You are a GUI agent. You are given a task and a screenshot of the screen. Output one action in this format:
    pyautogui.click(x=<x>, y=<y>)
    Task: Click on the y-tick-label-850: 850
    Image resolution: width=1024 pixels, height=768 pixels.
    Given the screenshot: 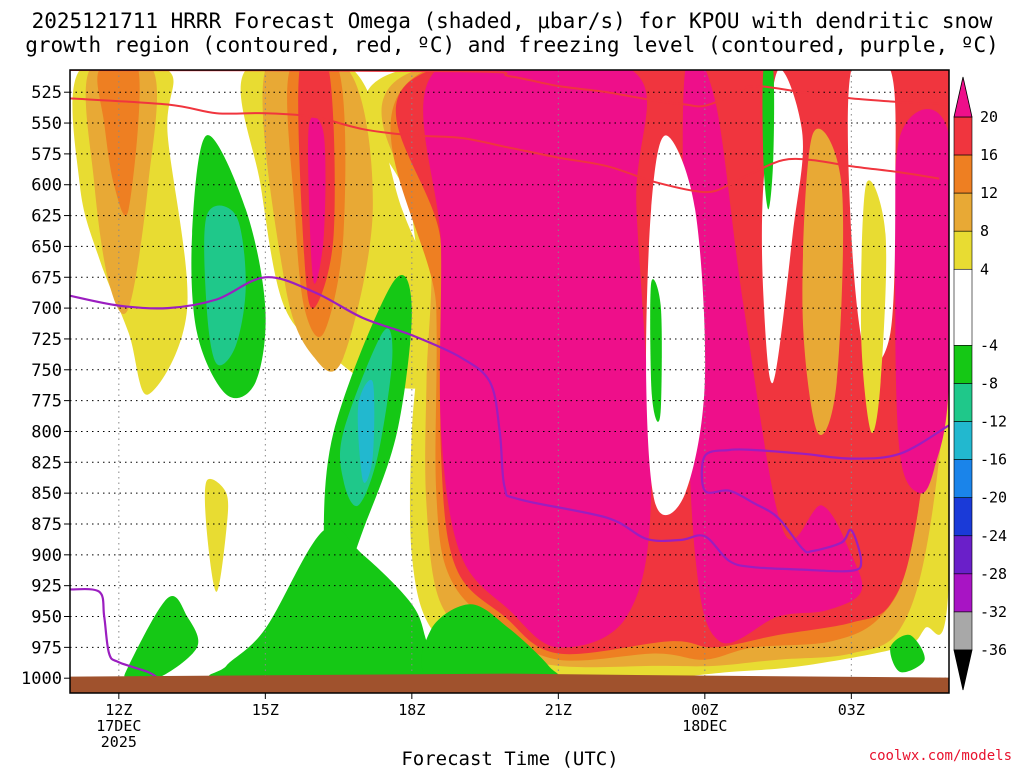 What is the action you would take?
    pyautogui.click(x=46, y=494)
    